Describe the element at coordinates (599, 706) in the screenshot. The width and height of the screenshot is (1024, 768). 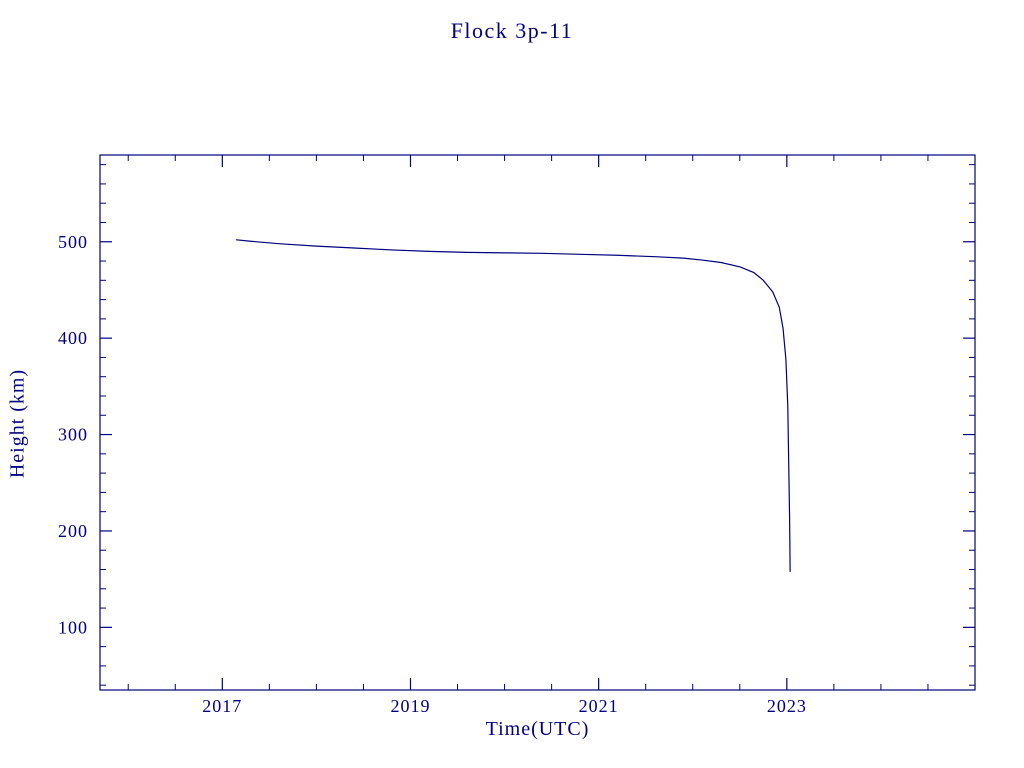
I see `x-tick-label: 2021` at that location.